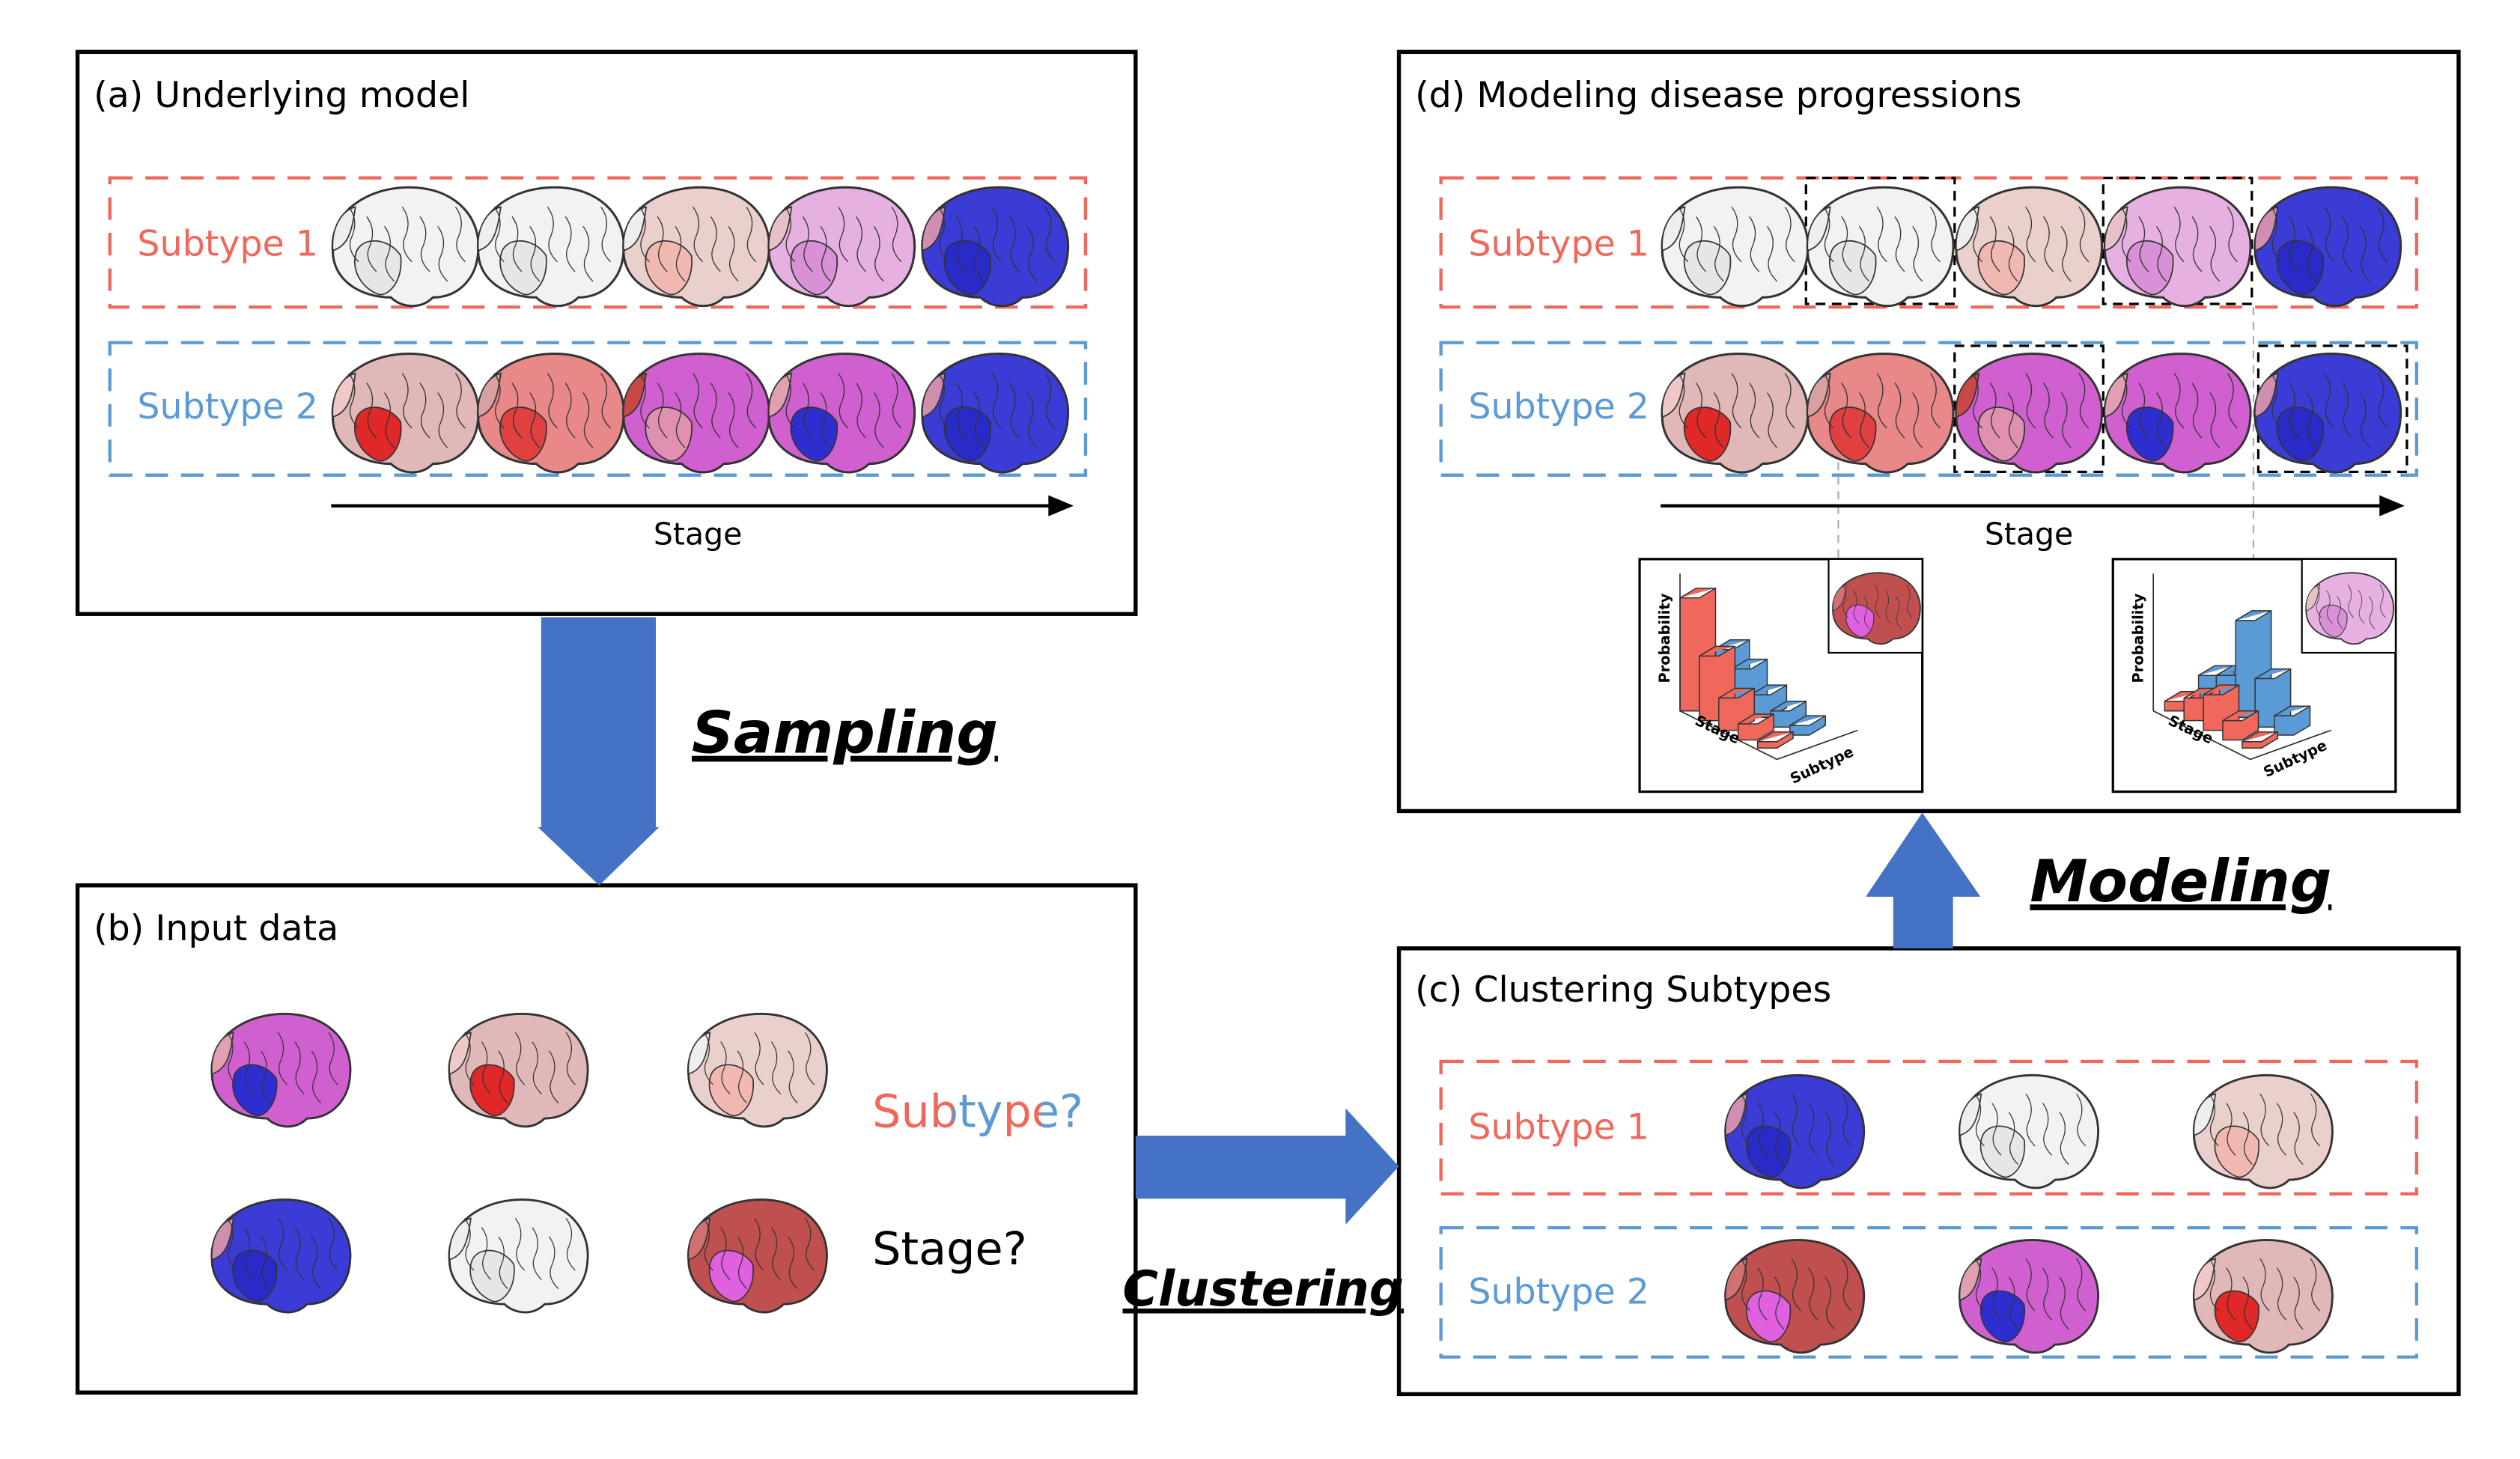 Image resolution: width=2520 pixels, height=1459 pixels. What do you see at coordinates (2046, 435) in the screenshot?
I see `connector-lines` at bounding box center [2046, 435].